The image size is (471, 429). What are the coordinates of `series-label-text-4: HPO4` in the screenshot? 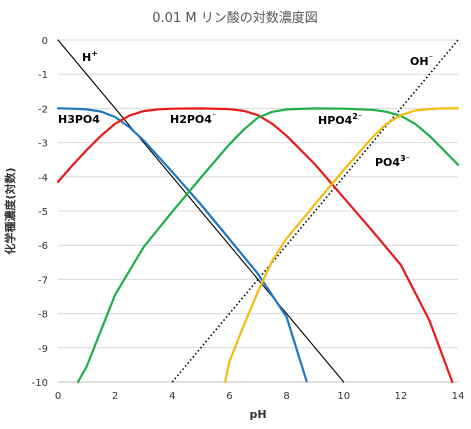 It's located at (335, 120).